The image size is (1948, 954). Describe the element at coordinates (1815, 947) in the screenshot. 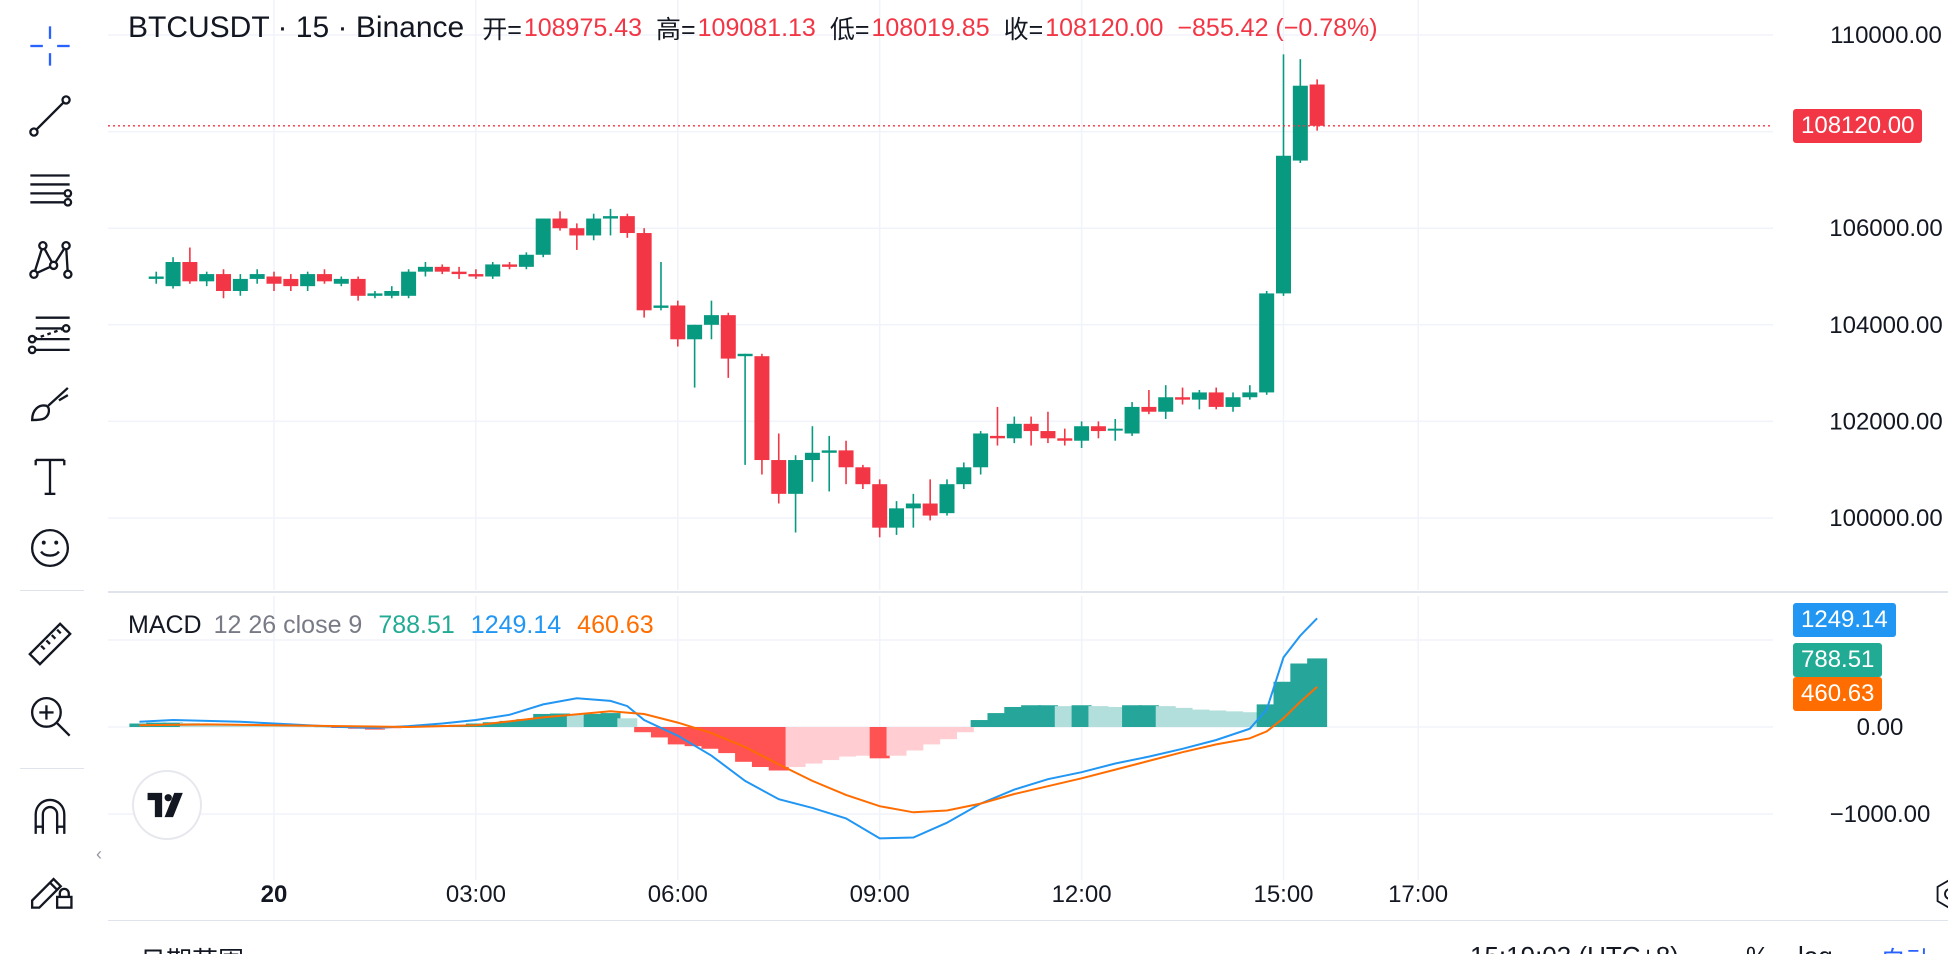

I see `log-toggle: log` at that location.